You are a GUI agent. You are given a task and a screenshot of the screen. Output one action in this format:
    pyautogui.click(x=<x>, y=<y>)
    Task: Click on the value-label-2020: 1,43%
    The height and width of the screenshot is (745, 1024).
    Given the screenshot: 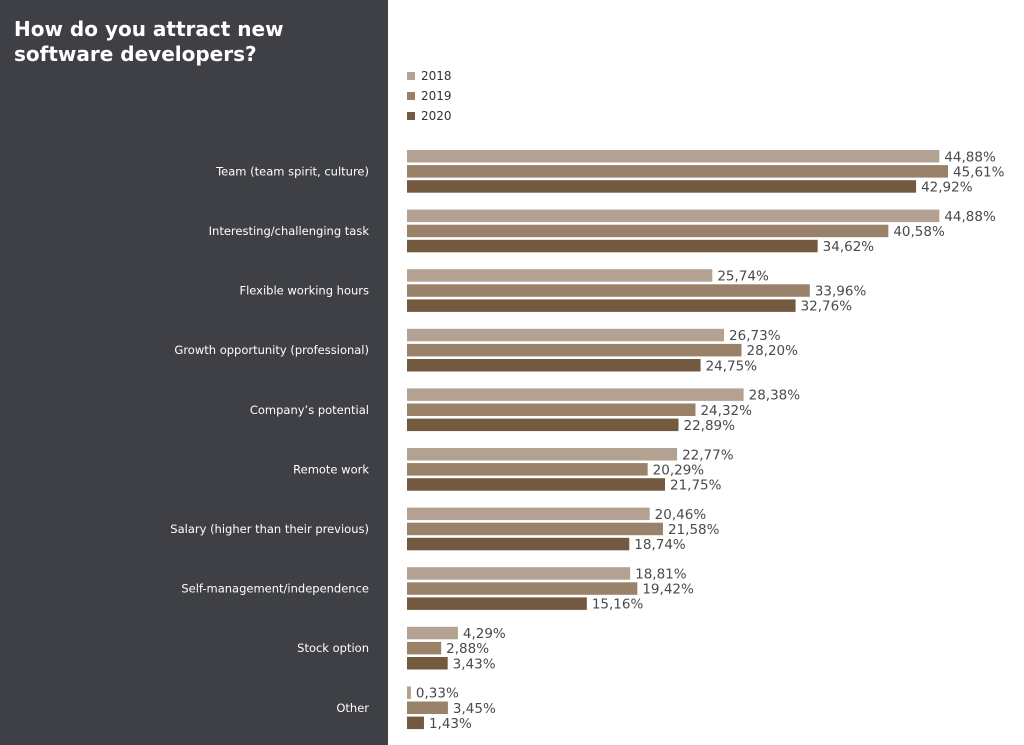 What is the action you would take?
    pyautogui.click(x=450, y=724)
    